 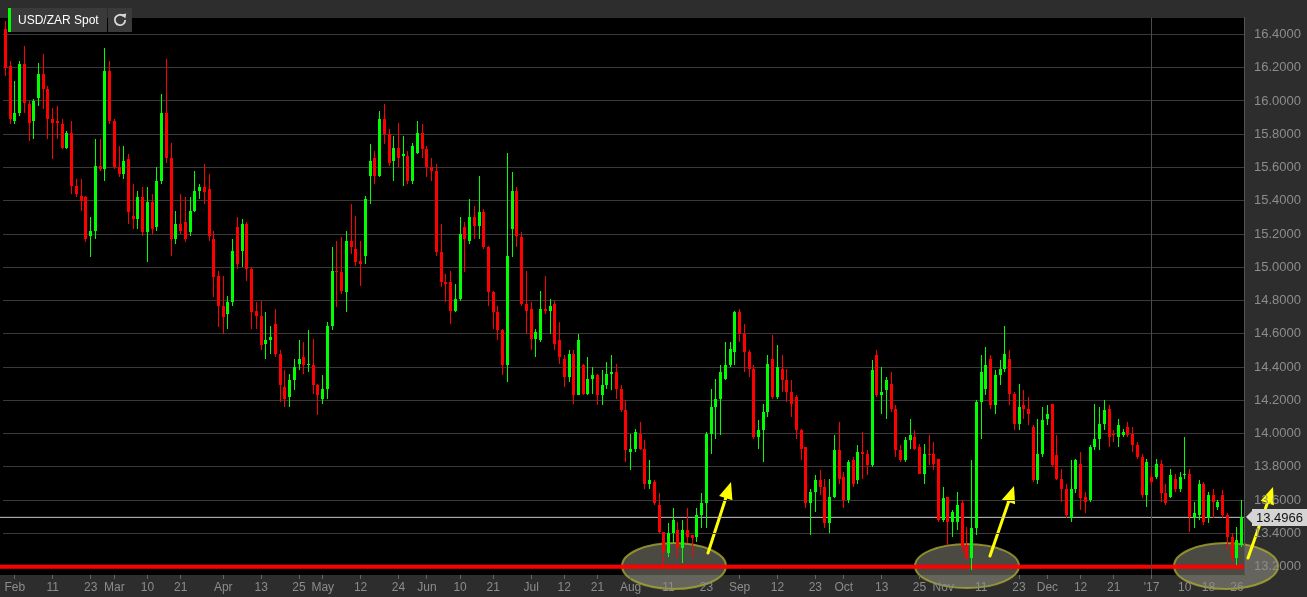 I want to click on x-tick-label: Dec, so click(x=1047, y=586).